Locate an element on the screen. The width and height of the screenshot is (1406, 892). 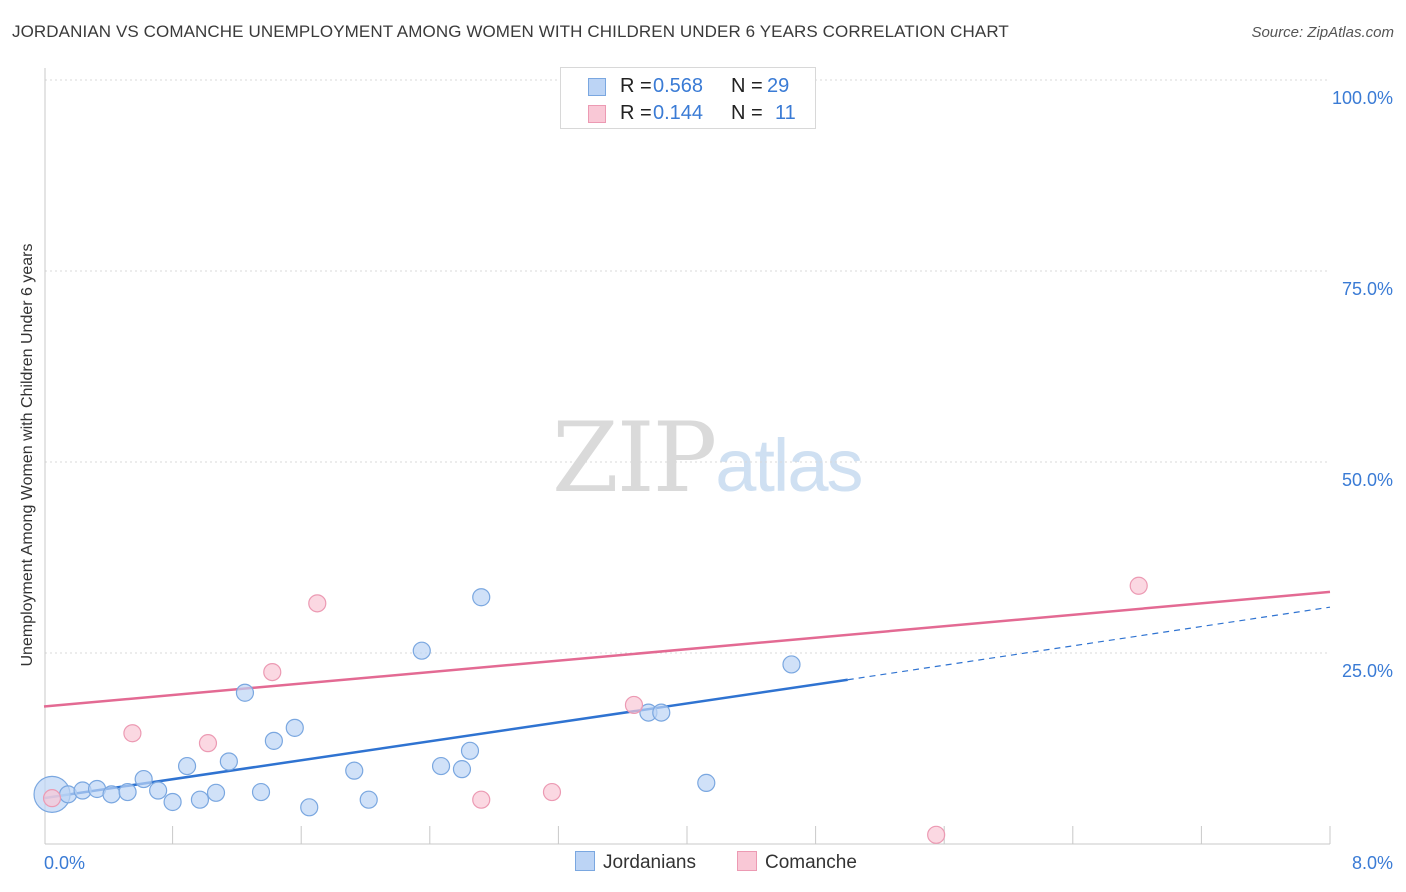
y-tick-label: 100.0% is located at coordinates (1362, 98).